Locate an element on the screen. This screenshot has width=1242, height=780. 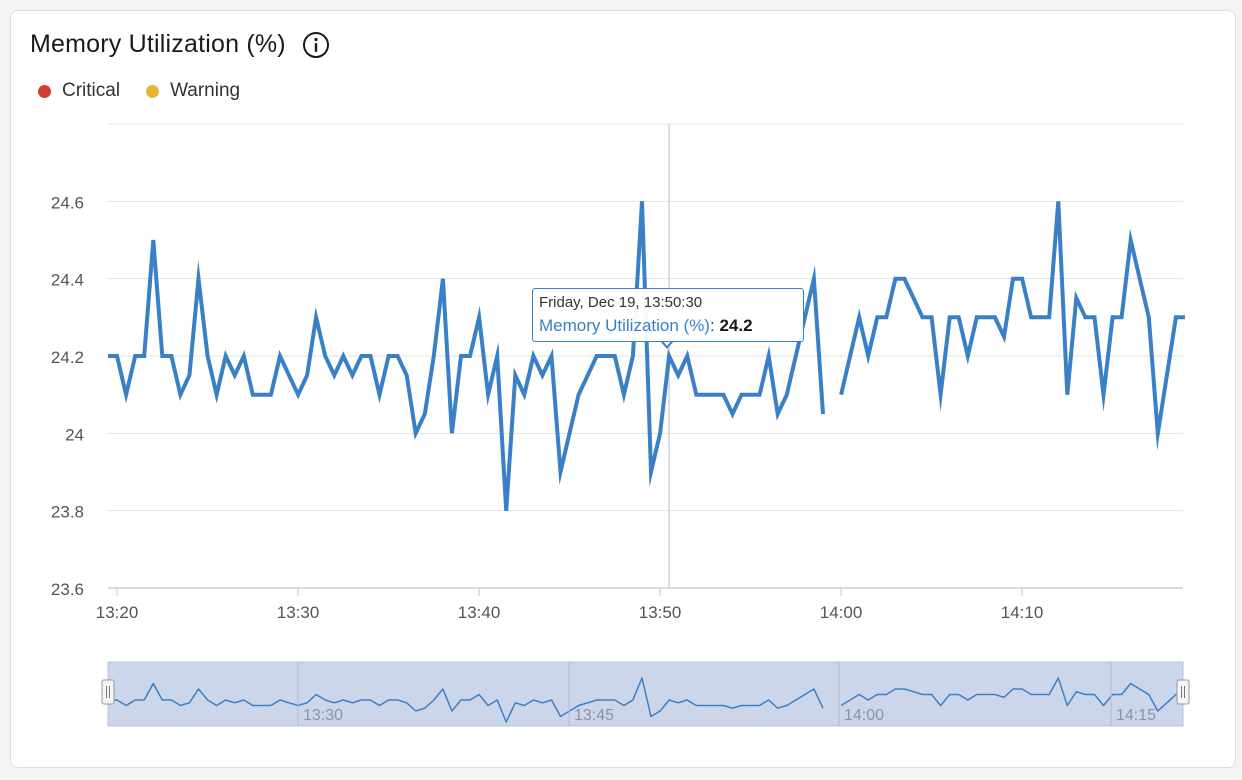
tooltip-date: Friday, Dec 19, 13:50:30 is located at coordinates (621, 302).